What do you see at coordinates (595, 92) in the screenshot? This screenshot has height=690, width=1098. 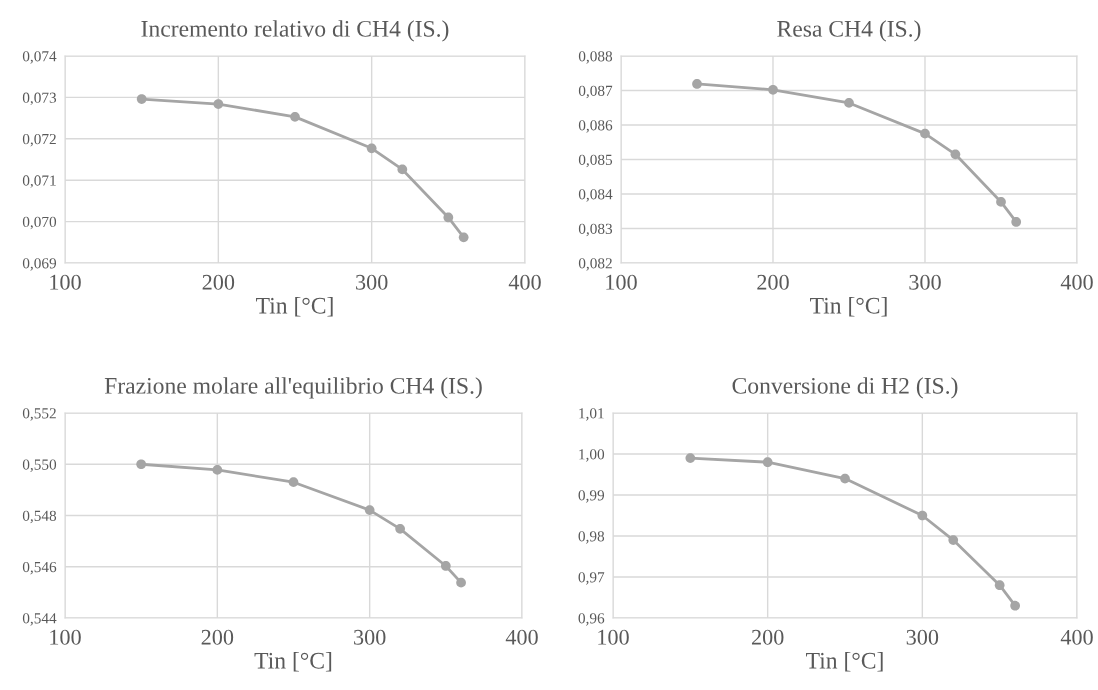 I see `y-tick-label: 0,087` at bounding box center [595, 92].